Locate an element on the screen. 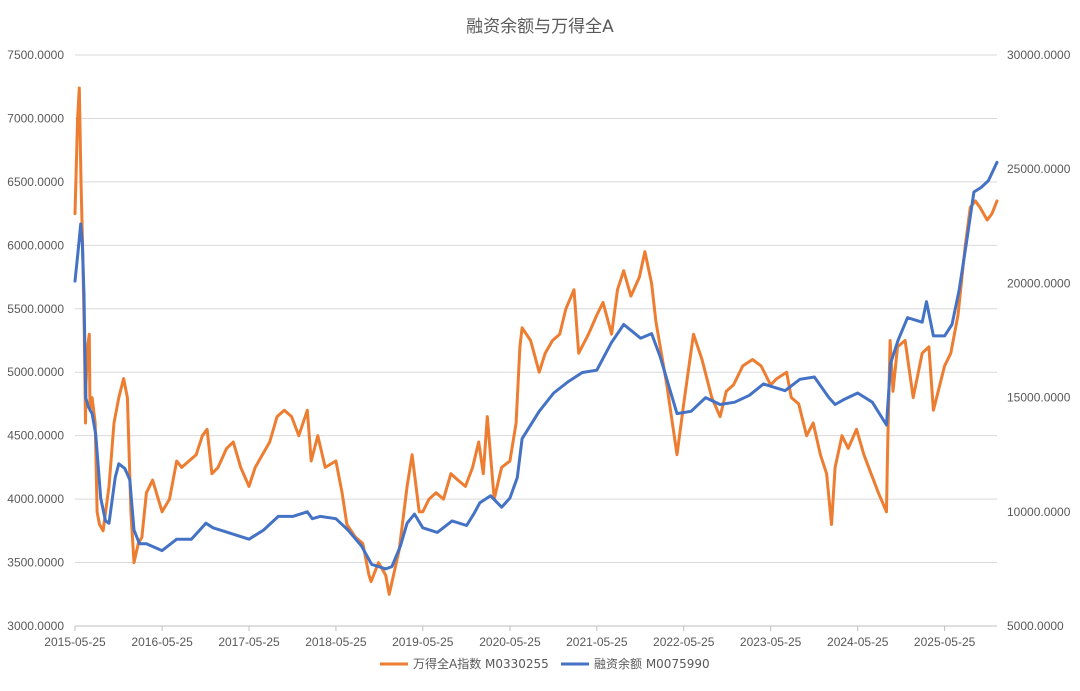 Image resolution: width=1080 pixels, height=691 pixels. left-axis-tick-label: 3000.0000 is located at coordinates (35, 626).